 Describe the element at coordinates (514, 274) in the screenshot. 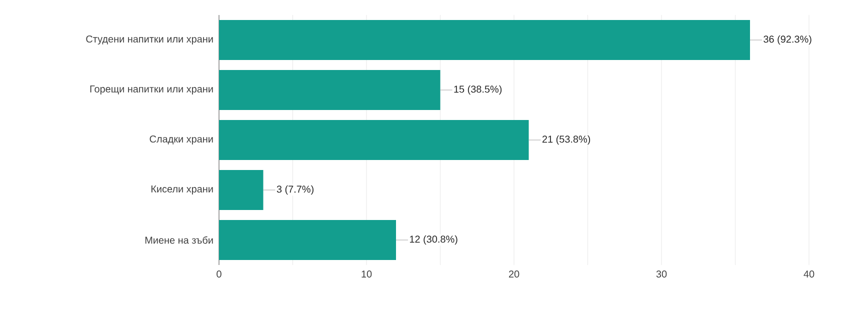

I see `x-tick-label: 20` at that location.